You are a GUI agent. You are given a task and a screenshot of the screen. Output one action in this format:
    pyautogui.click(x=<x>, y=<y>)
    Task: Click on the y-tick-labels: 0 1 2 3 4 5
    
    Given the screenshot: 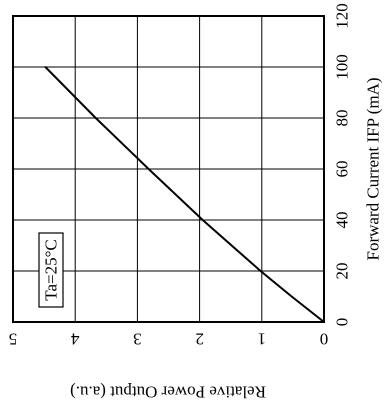 What is the action you would take?
    pyautogui.click(x=169, y=339)
    